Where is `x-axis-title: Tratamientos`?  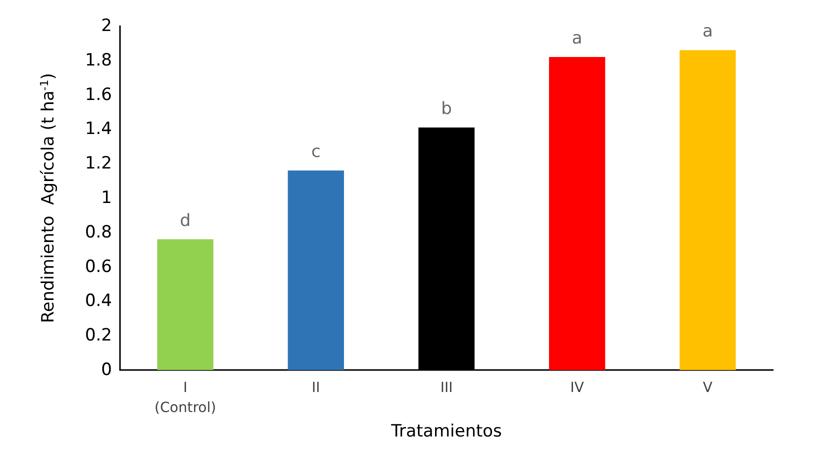
x-axis-title: Tratamientos is located at coordinates (446, 431).